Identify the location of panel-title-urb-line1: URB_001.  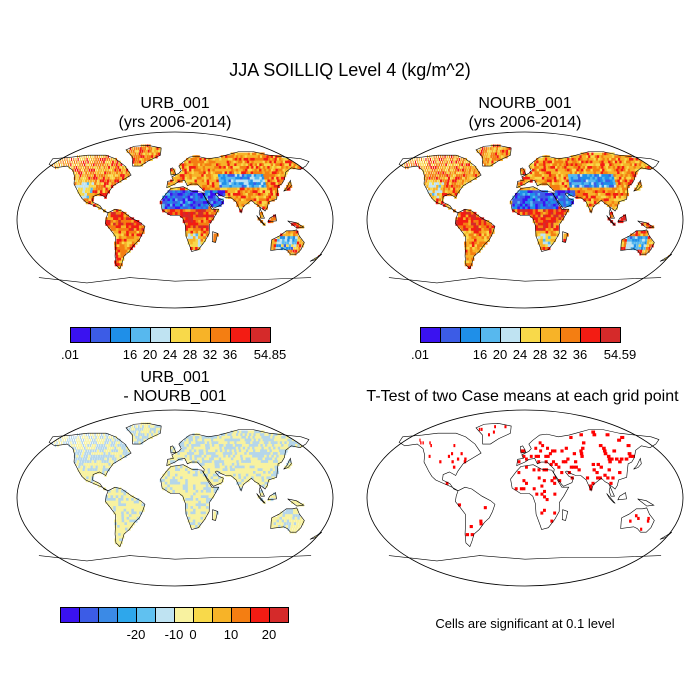
(175, 103).